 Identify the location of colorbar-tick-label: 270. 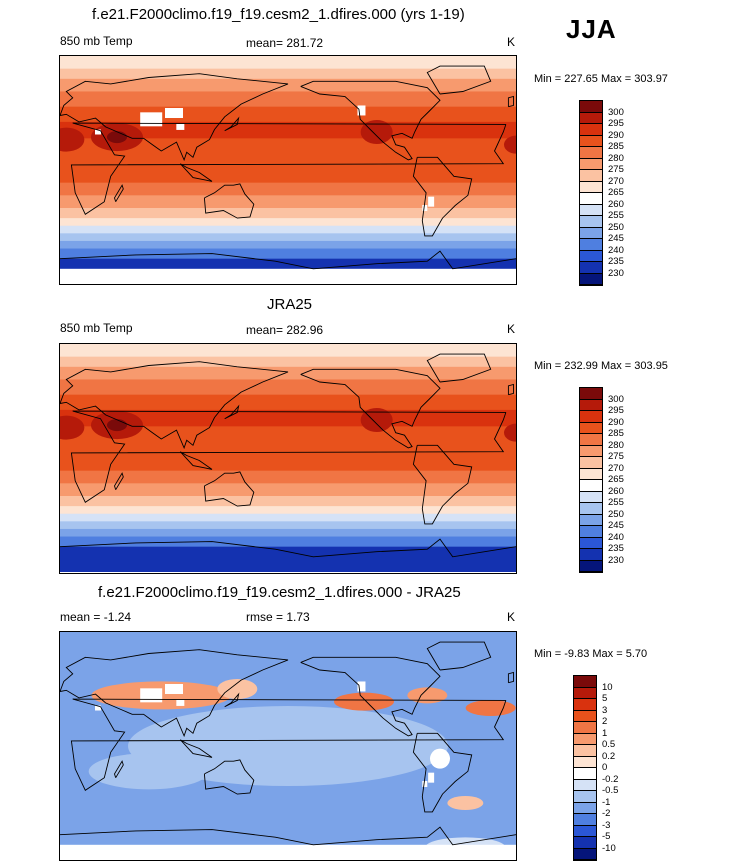
(616, 181).